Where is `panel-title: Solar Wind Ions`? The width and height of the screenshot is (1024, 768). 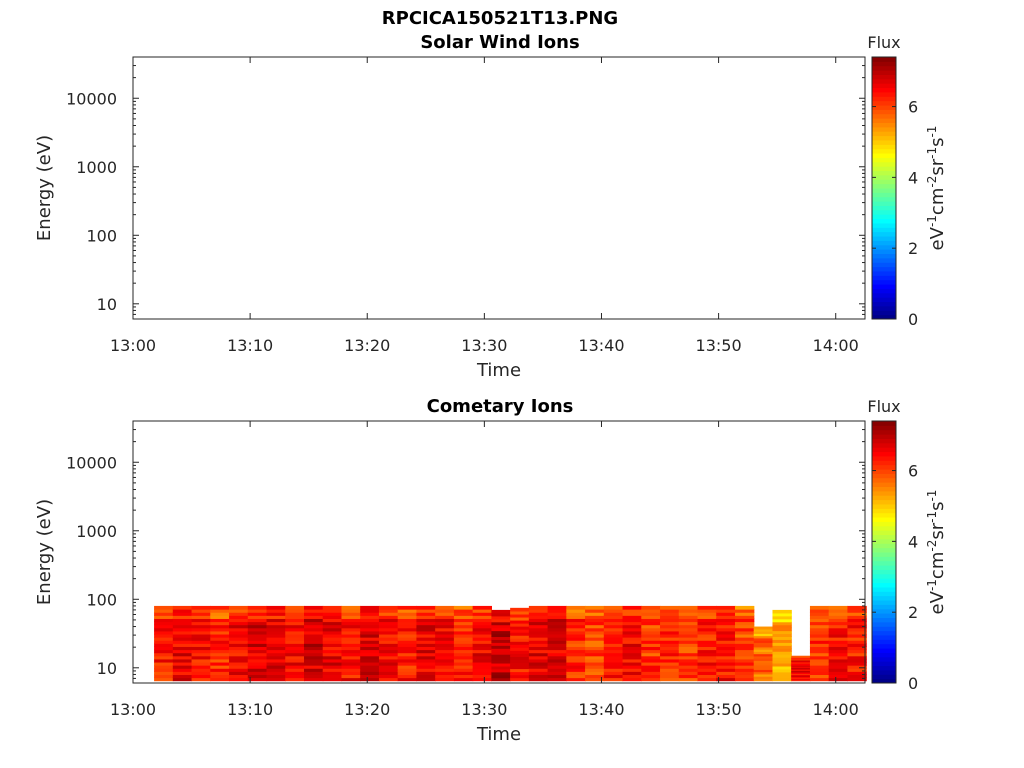 panel-title: Solar Wind Ions is located at coordinates (499, 42).